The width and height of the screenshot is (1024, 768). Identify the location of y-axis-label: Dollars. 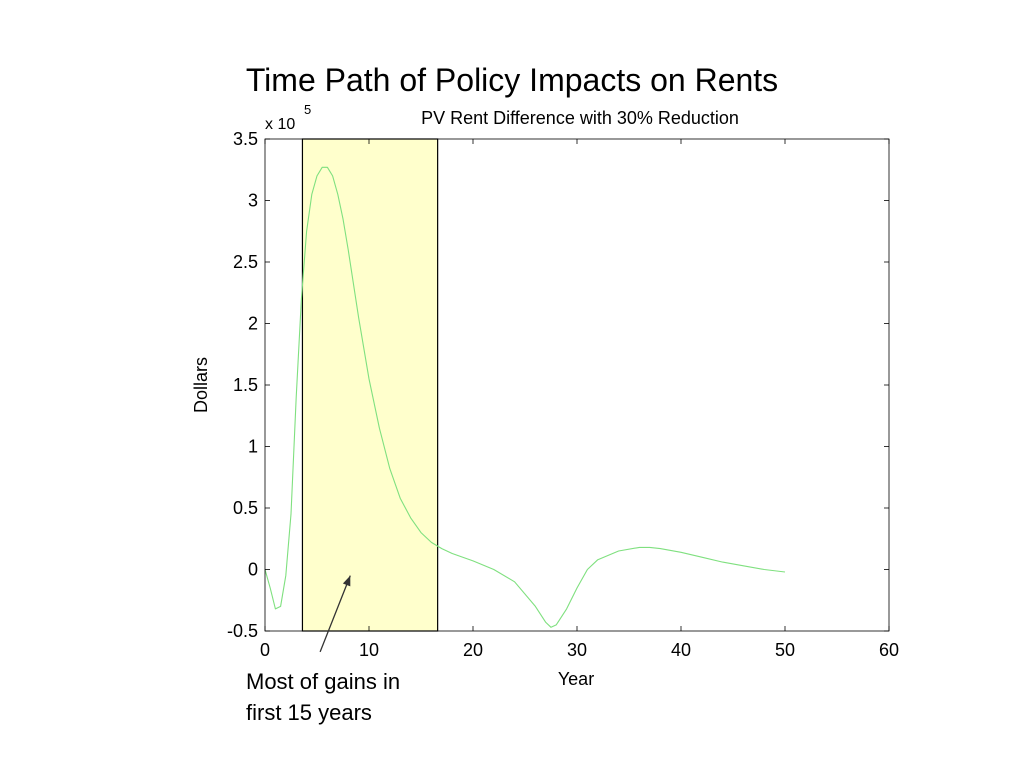
(201, 385).